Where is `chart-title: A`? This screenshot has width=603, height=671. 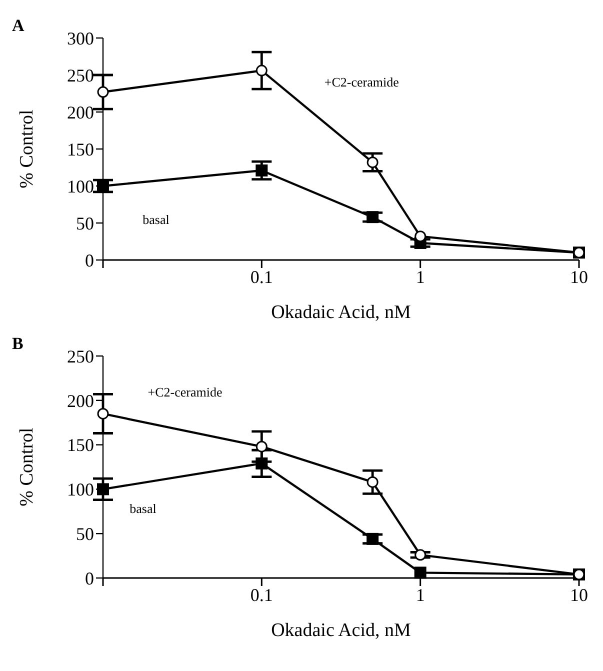
chart-title: A is located at coordinates (18, 26).